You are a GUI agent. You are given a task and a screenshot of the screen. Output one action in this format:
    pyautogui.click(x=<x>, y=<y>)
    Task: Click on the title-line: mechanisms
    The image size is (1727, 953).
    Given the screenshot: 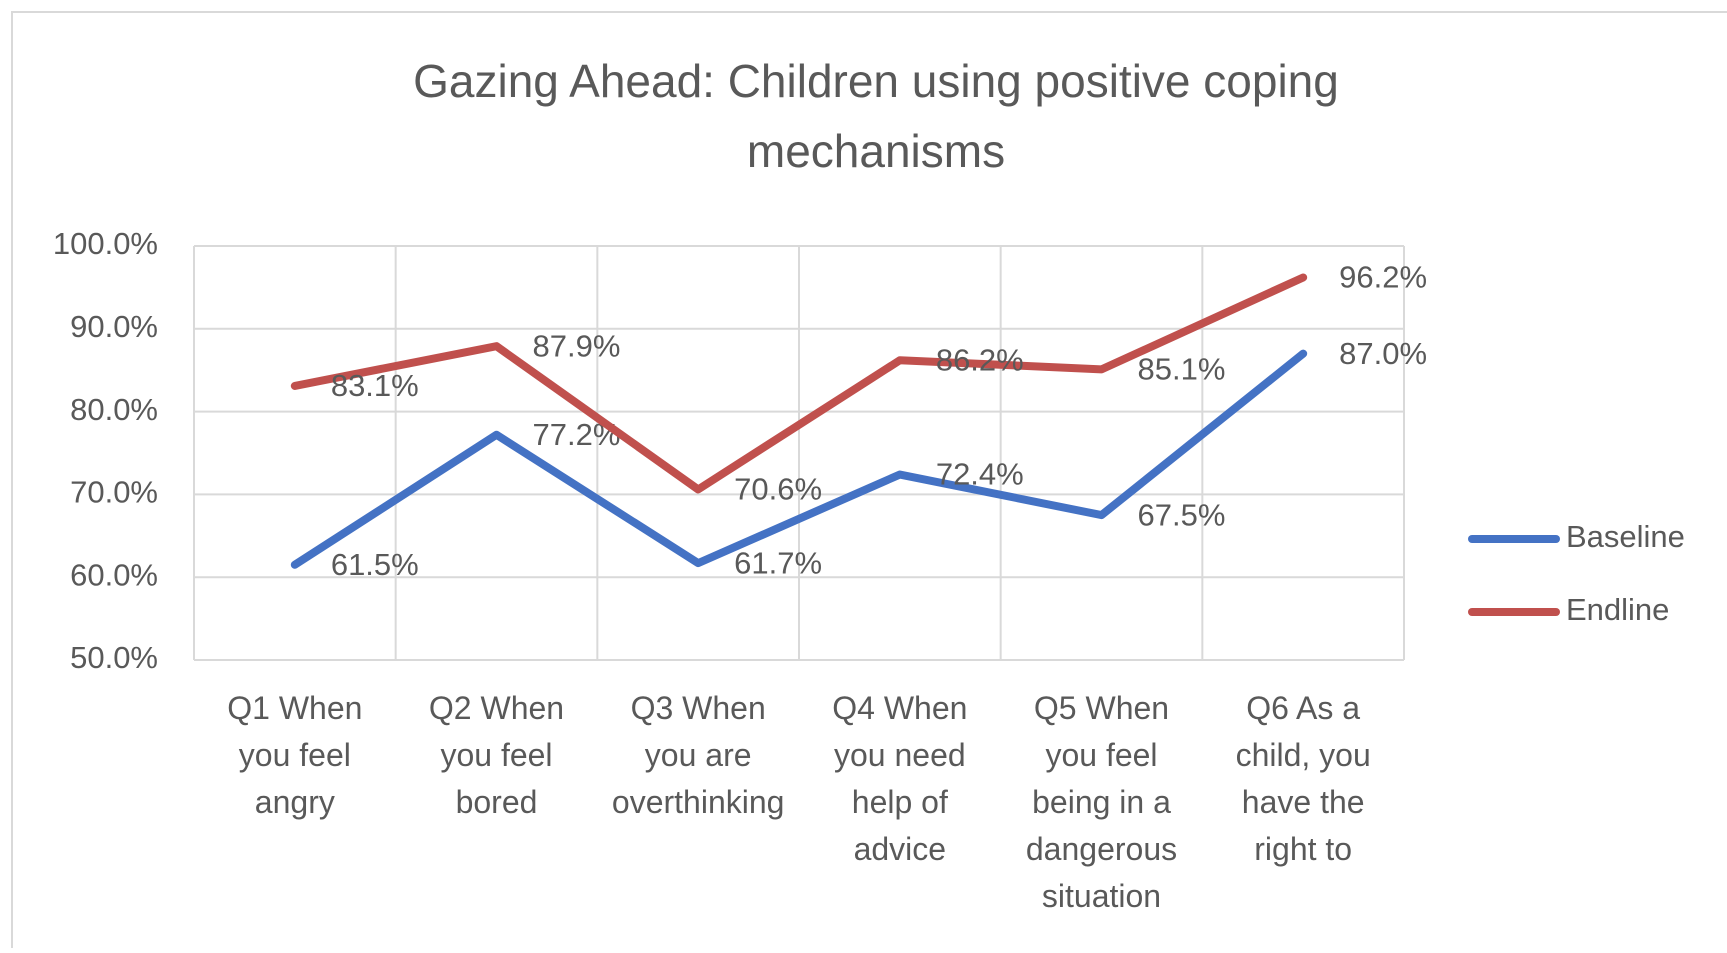 What is the action you would take?
    pyautogui.click(x=876, y=151)
    